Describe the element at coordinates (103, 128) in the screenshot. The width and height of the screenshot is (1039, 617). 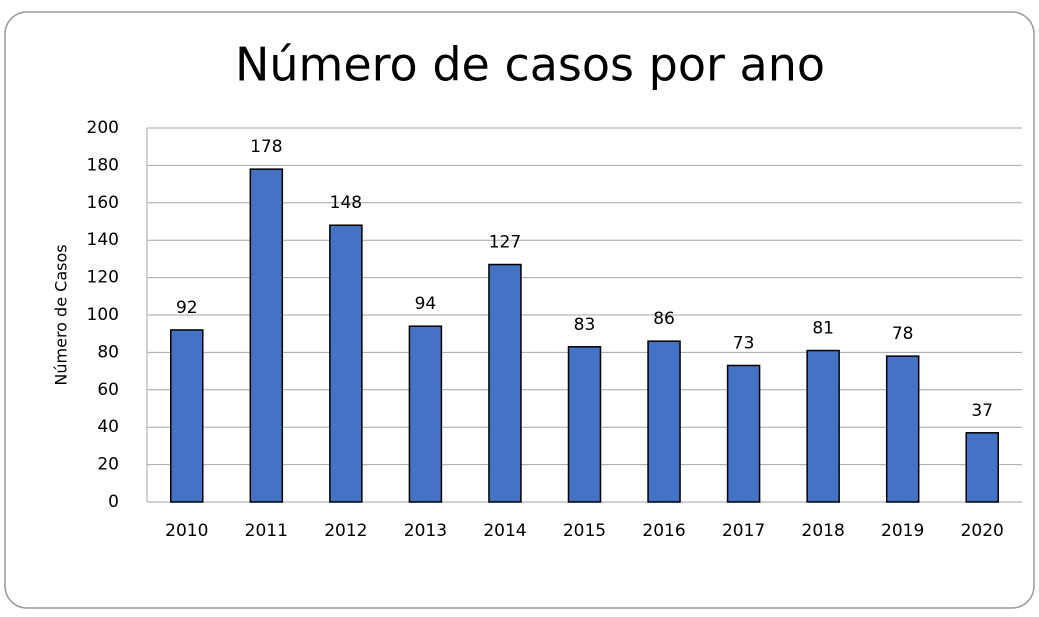
I see `y-tick-label: 200` at that location.